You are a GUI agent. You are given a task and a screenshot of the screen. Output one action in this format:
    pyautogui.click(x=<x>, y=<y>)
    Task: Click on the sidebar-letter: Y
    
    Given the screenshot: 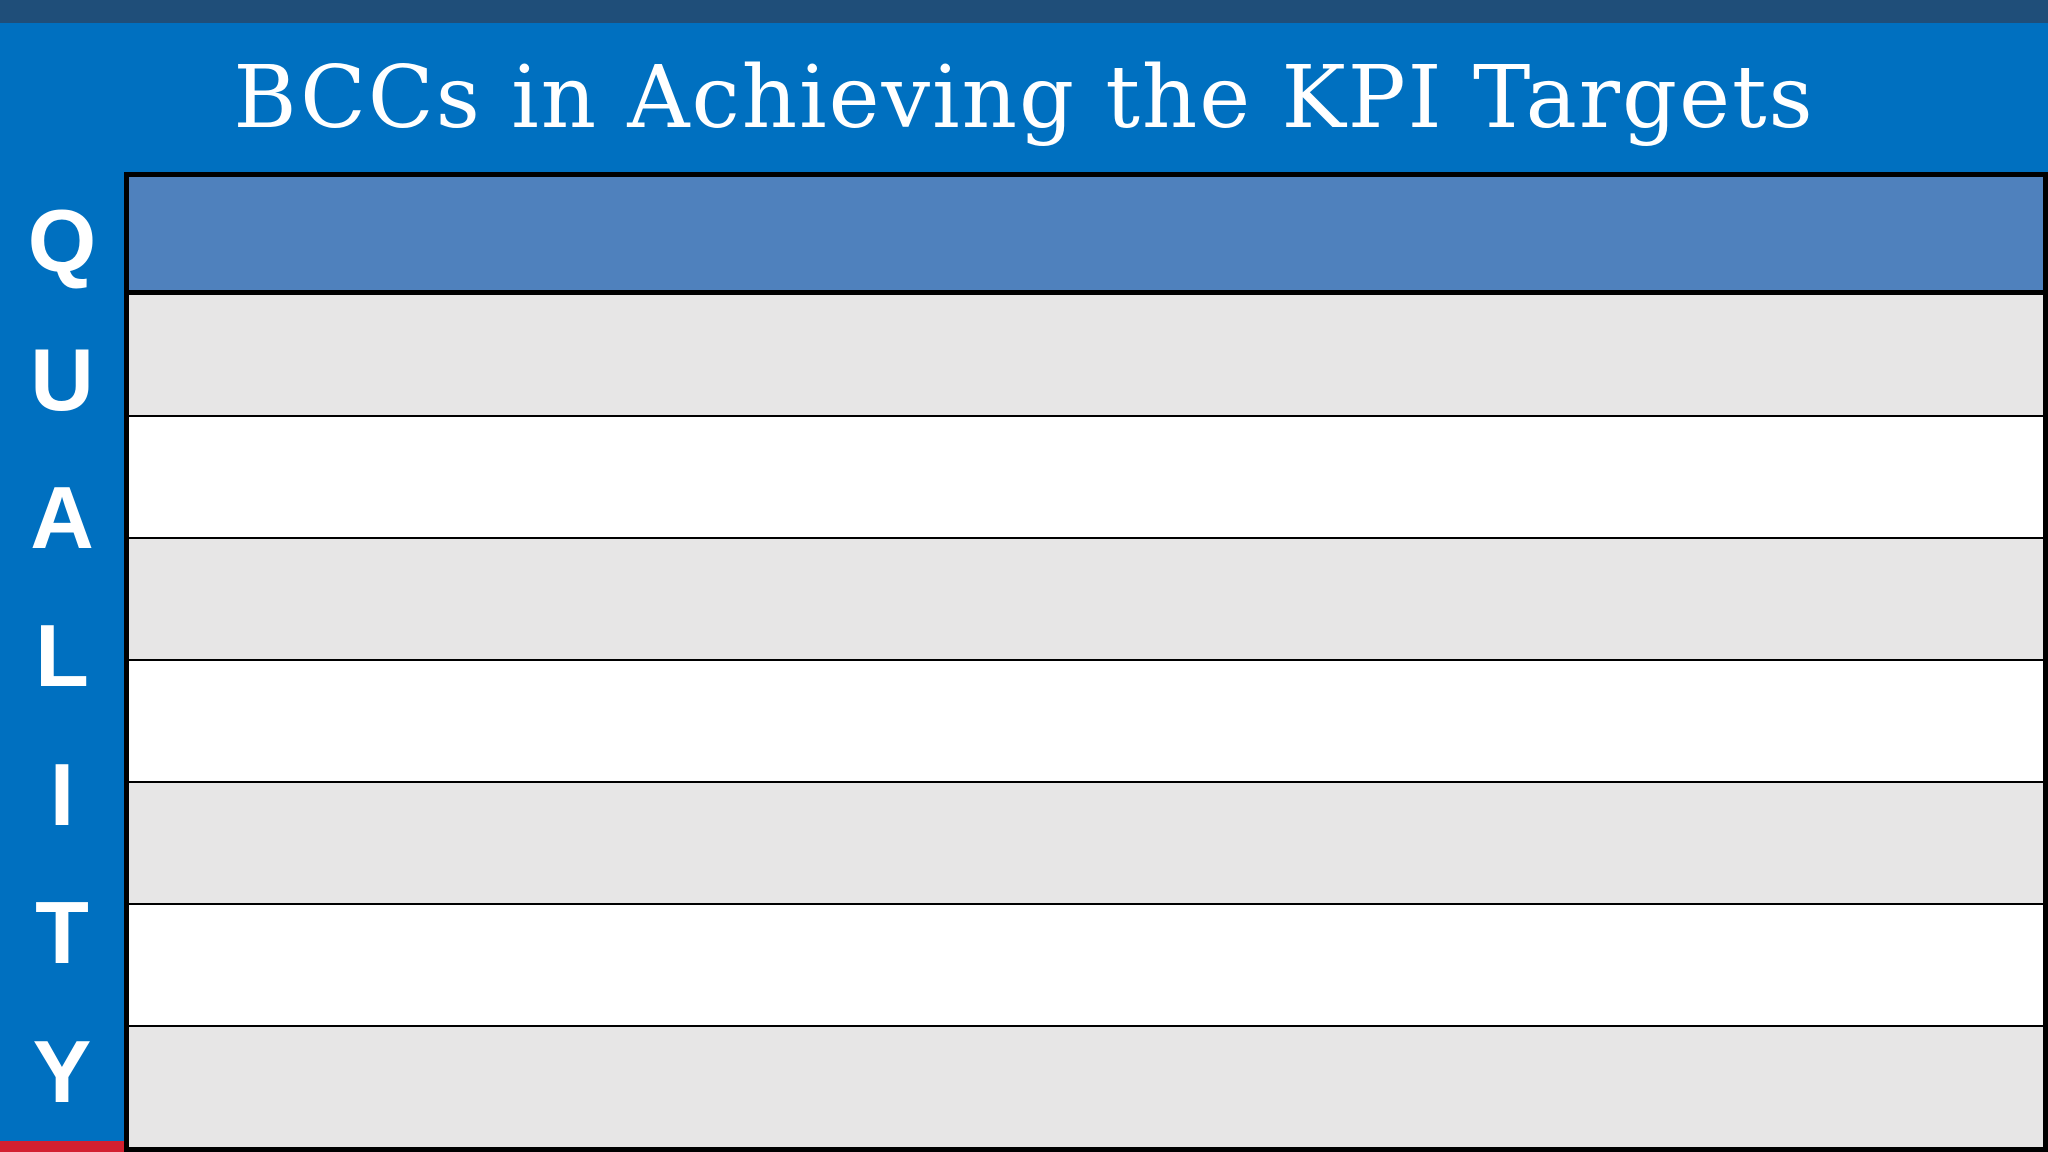 What is the action you would take?
    pyautogui.click(x=62, y=1071)
    